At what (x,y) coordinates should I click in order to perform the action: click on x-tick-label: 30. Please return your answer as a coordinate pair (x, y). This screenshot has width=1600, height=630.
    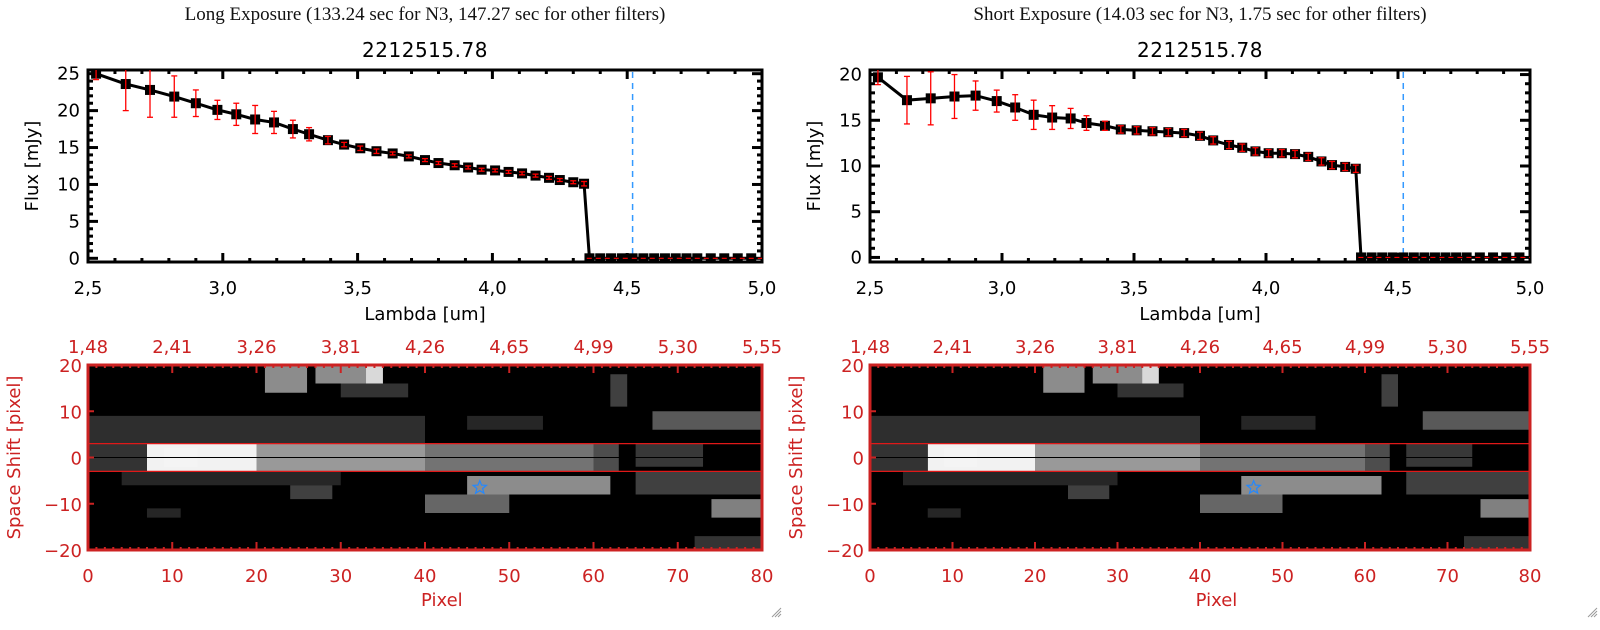
    Looking at the image, I should click on (1117, 576).